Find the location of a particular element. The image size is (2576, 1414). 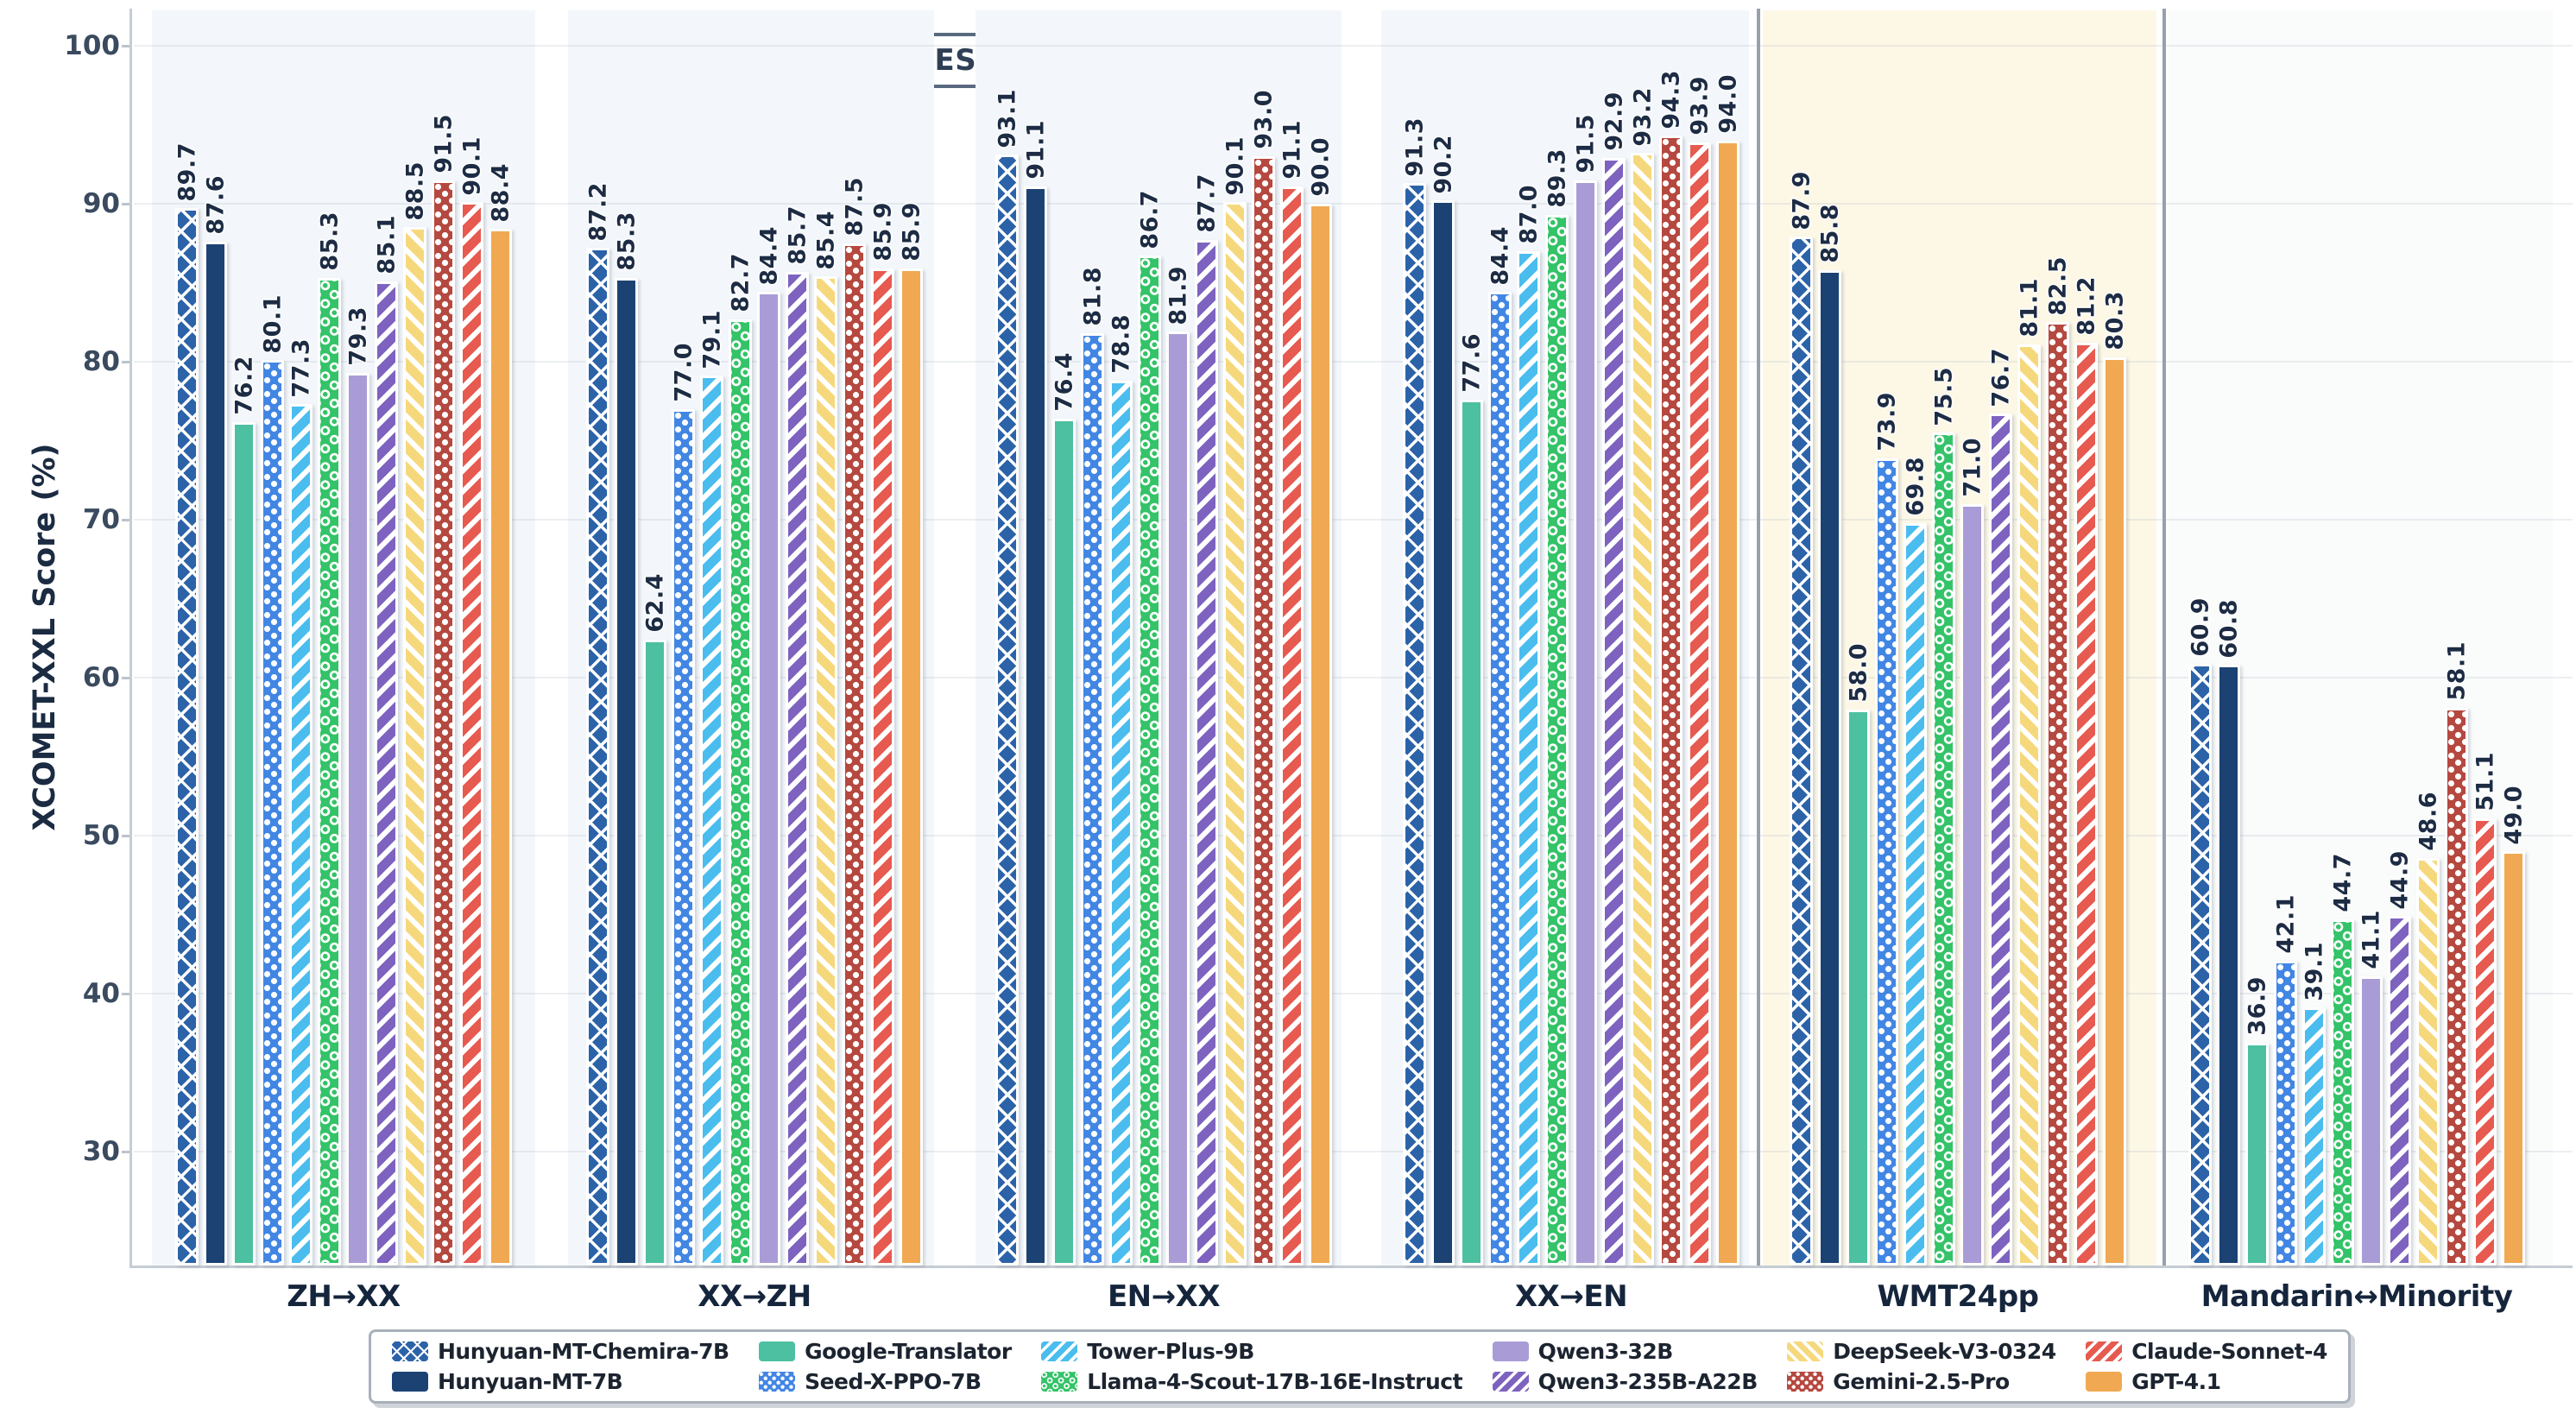

bar-value-label: 76.4 is located at coordinates (1064, 382).